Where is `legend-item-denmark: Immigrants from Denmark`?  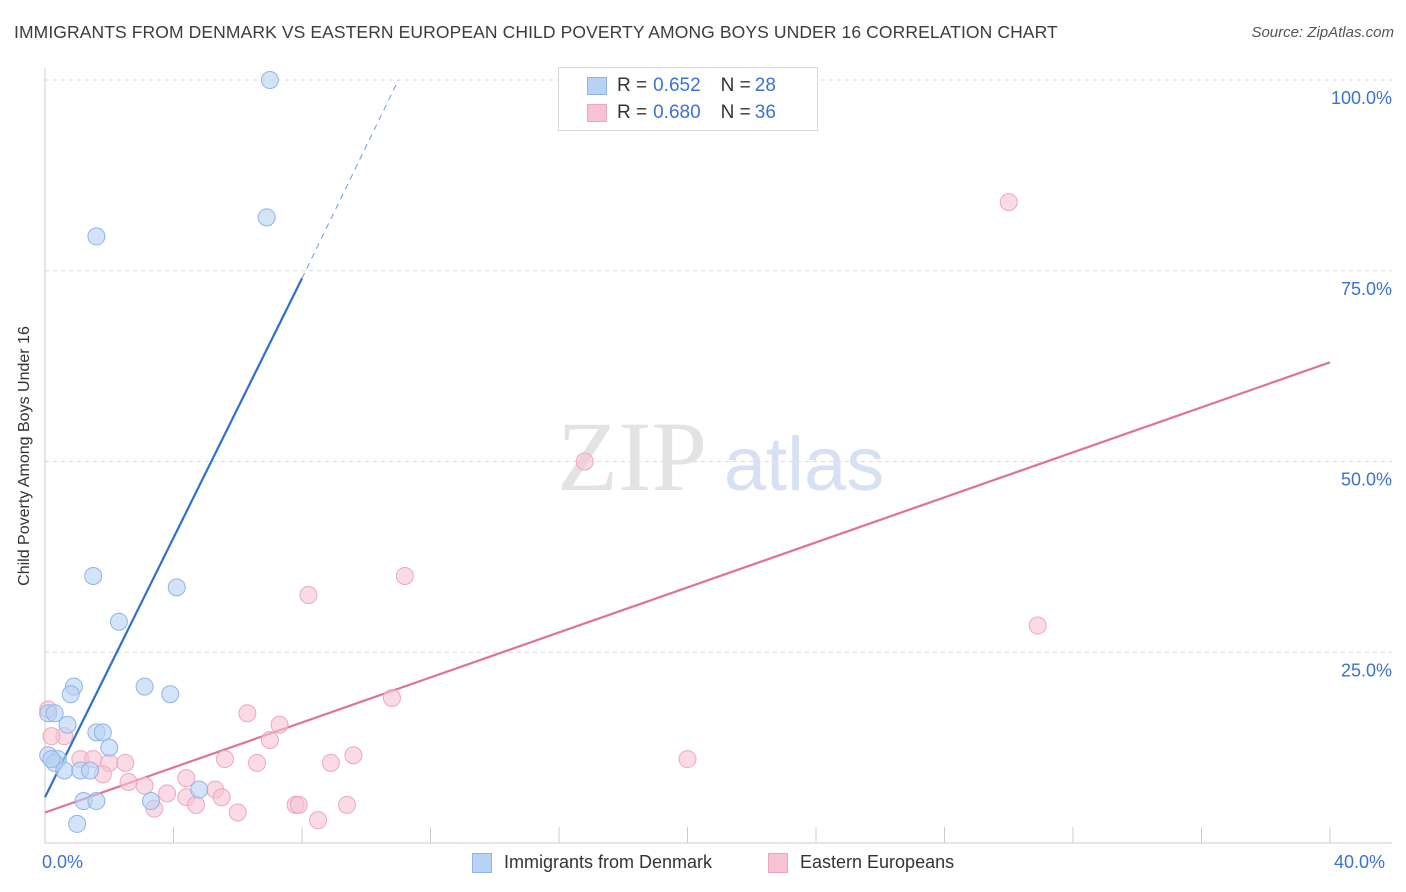
legend-item-denmark: Immigrants from Denmark is located at coordinates (592, 862).